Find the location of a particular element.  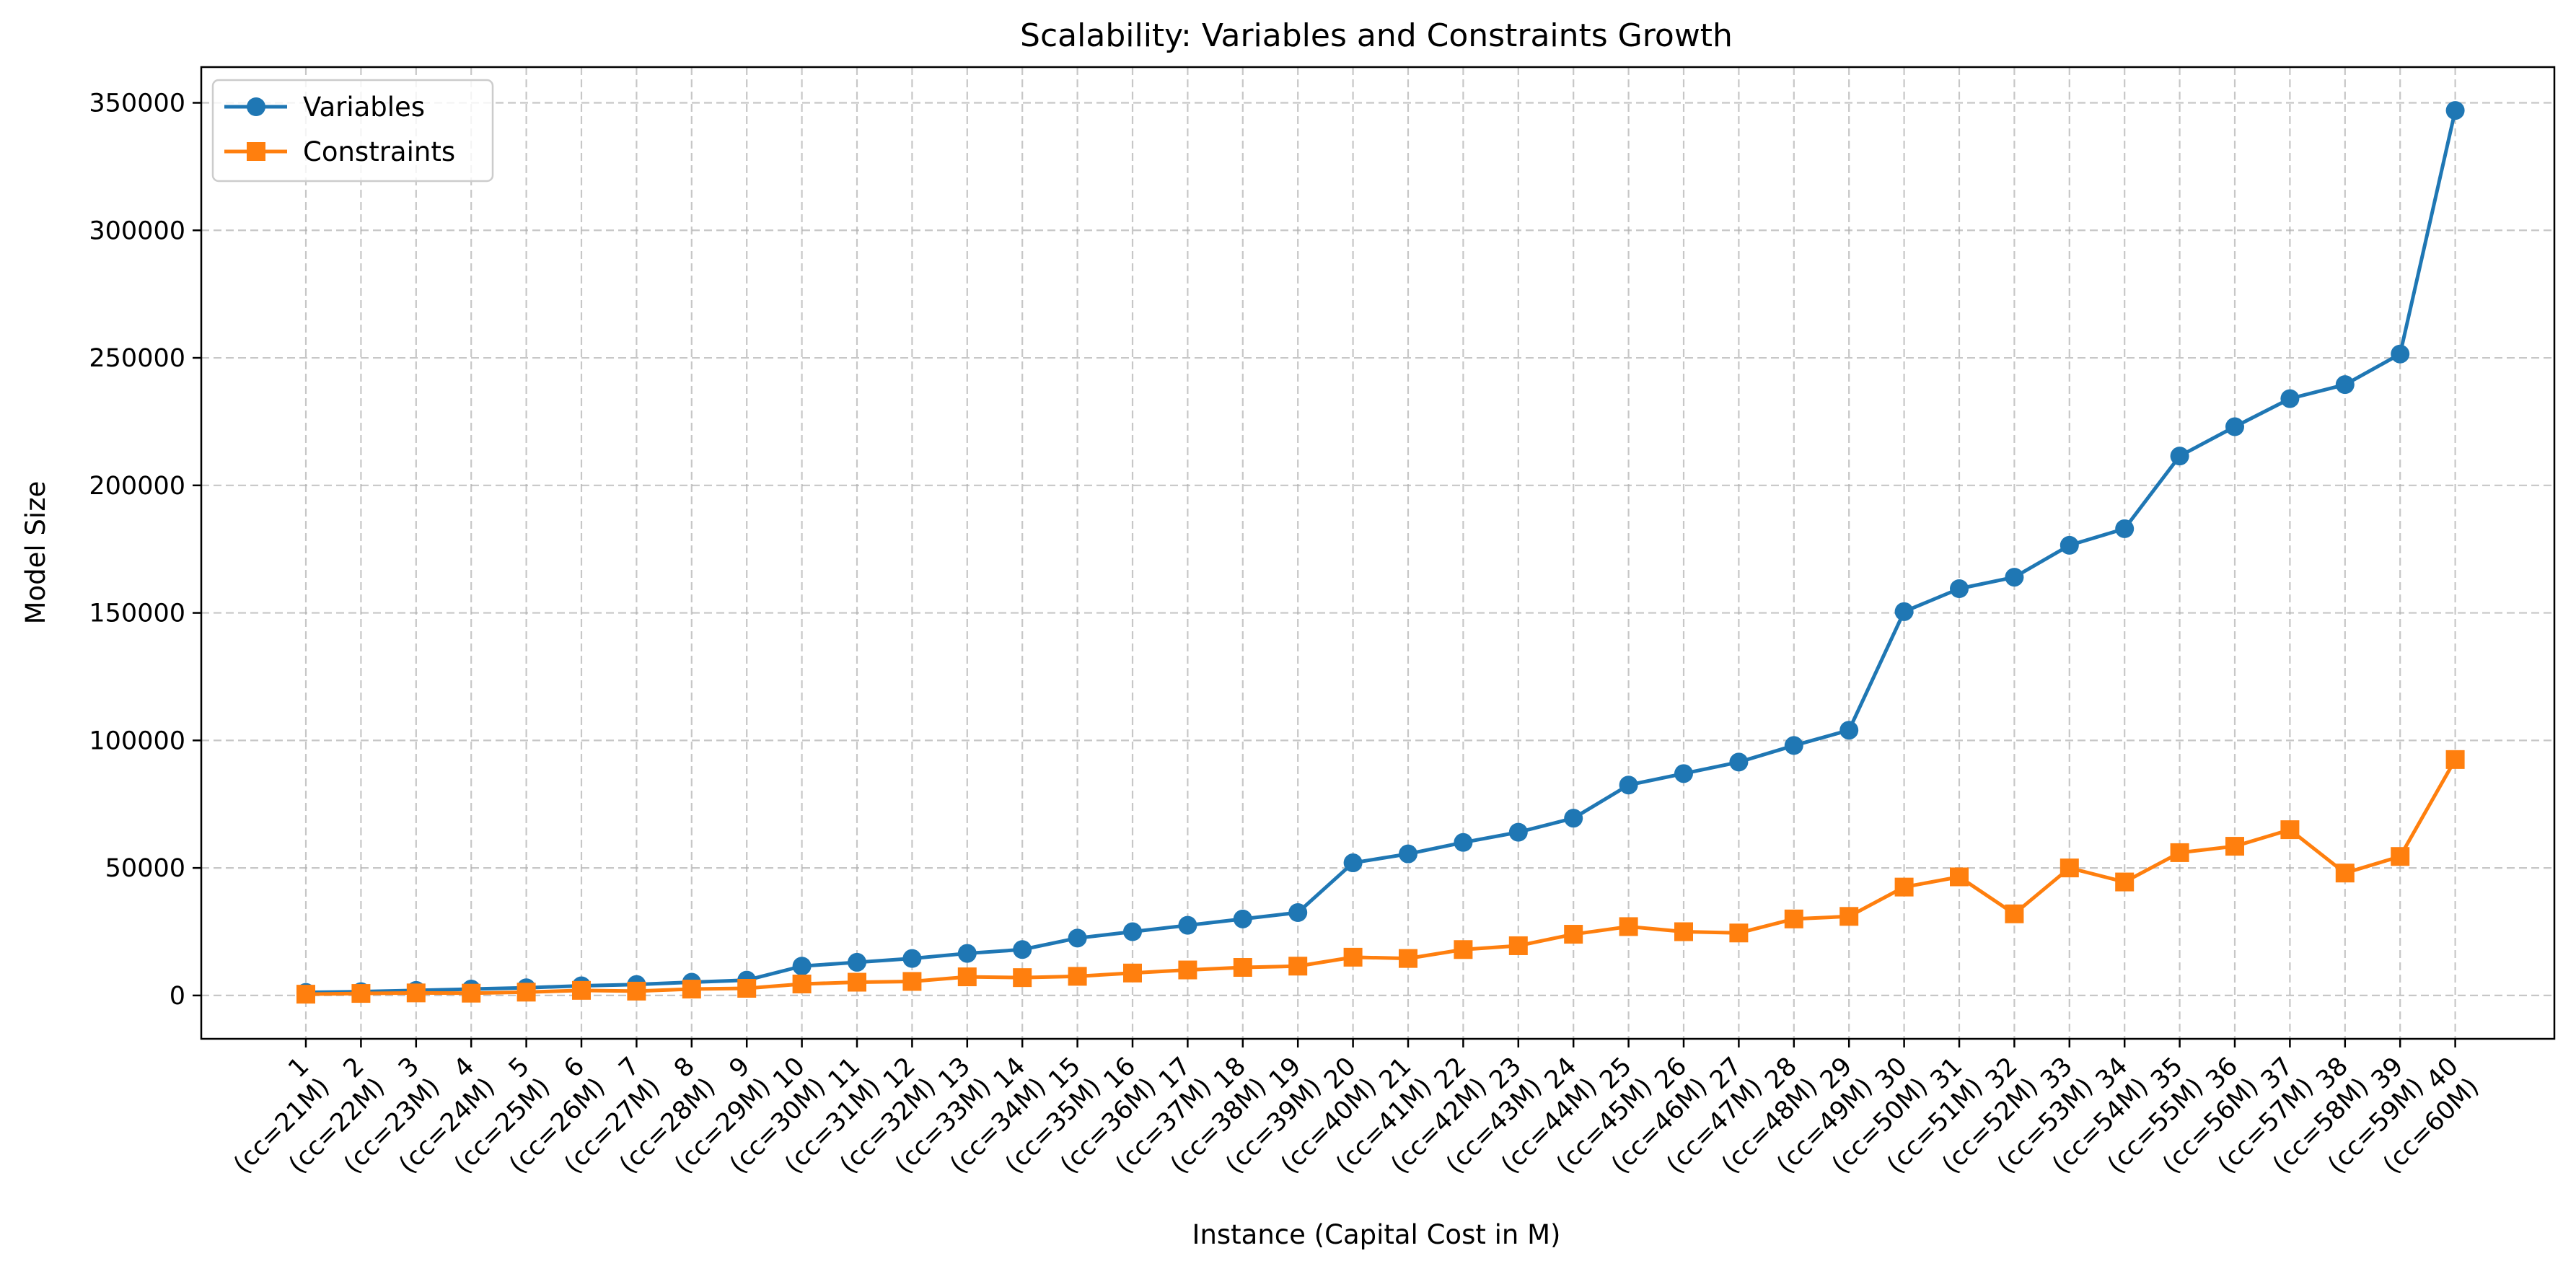

legend: Variables Constraints is located at coordinates (352, 131).